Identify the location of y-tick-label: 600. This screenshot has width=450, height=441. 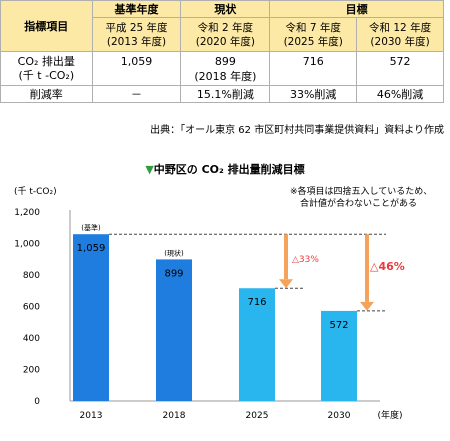
(31, 308).